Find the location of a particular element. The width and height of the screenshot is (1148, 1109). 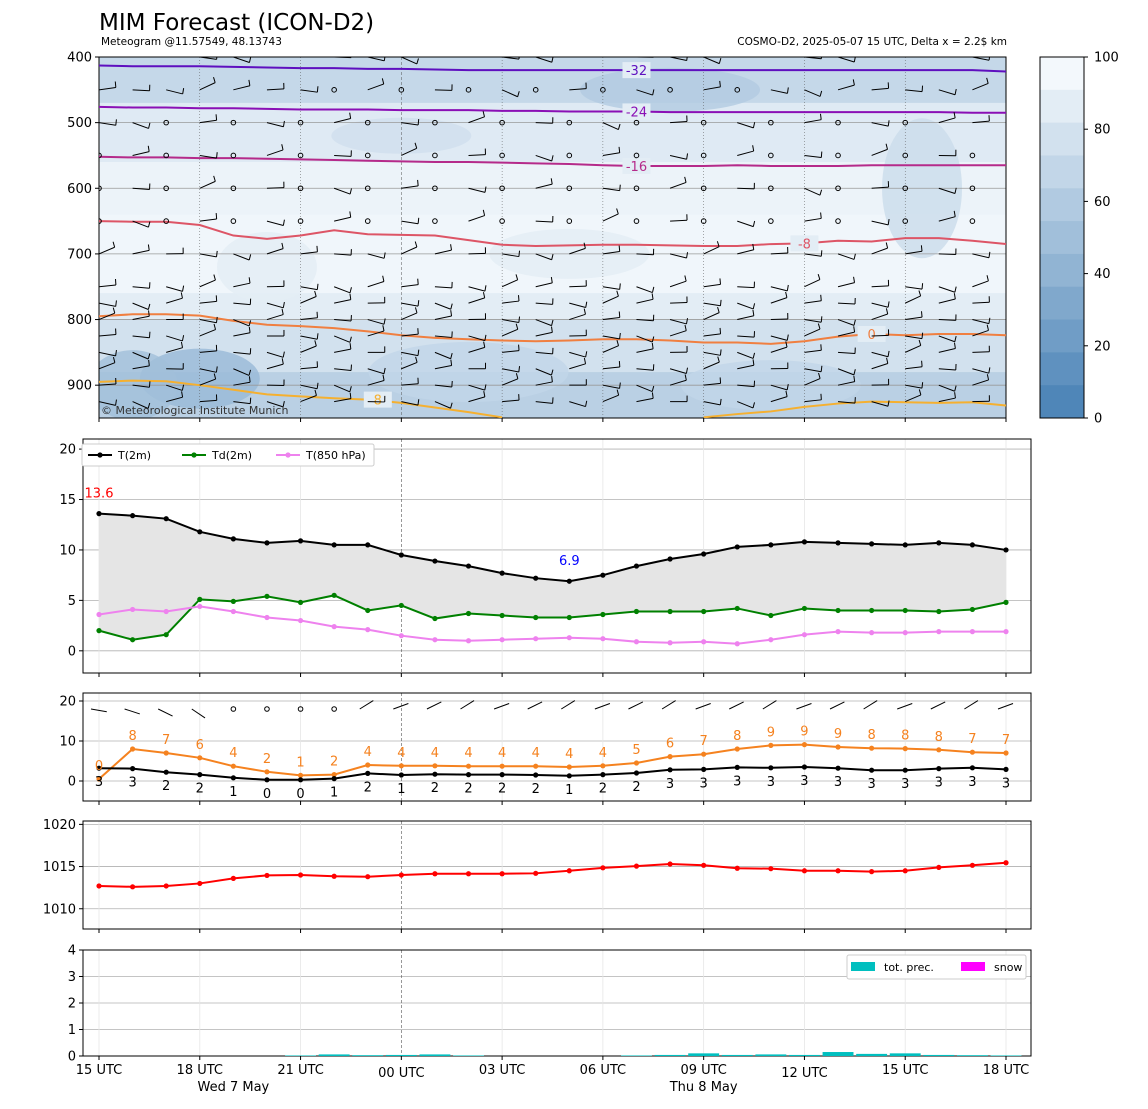

gust-label: 7 is located at coordinates (1006, 740).